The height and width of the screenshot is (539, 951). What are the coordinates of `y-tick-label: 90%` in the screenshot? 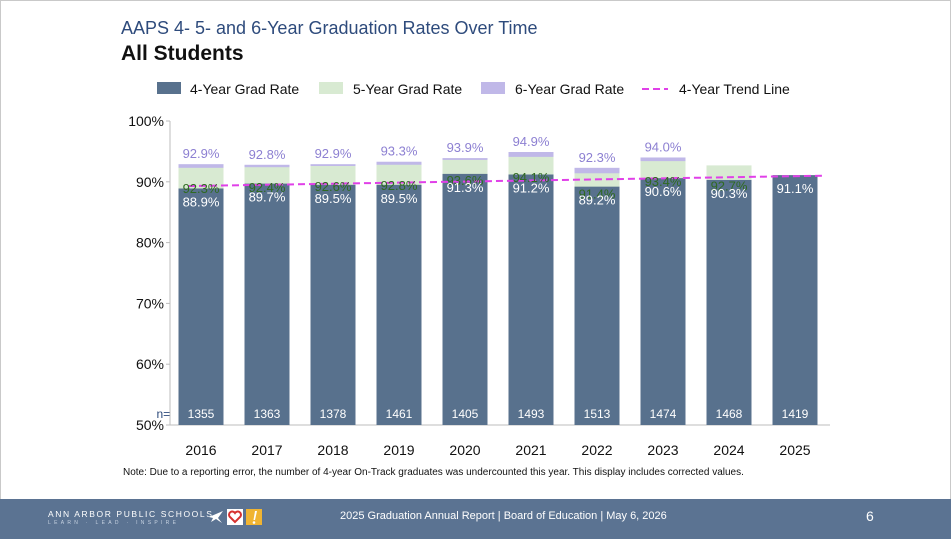 It's located at (150, 182).